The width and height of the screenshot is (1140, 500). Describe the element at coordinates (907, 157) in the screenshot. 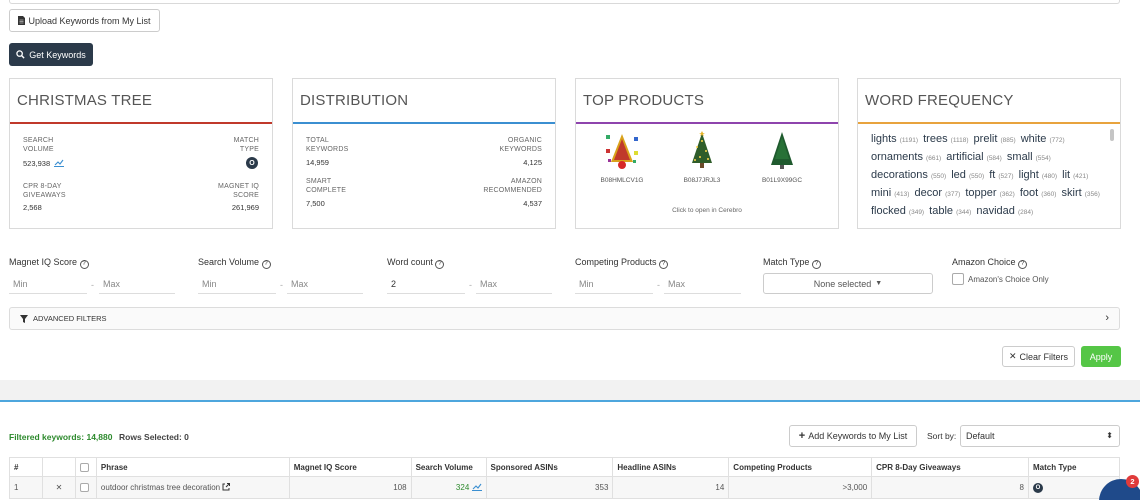

I see `word-frequency-item: ornaments (661)` at that location.